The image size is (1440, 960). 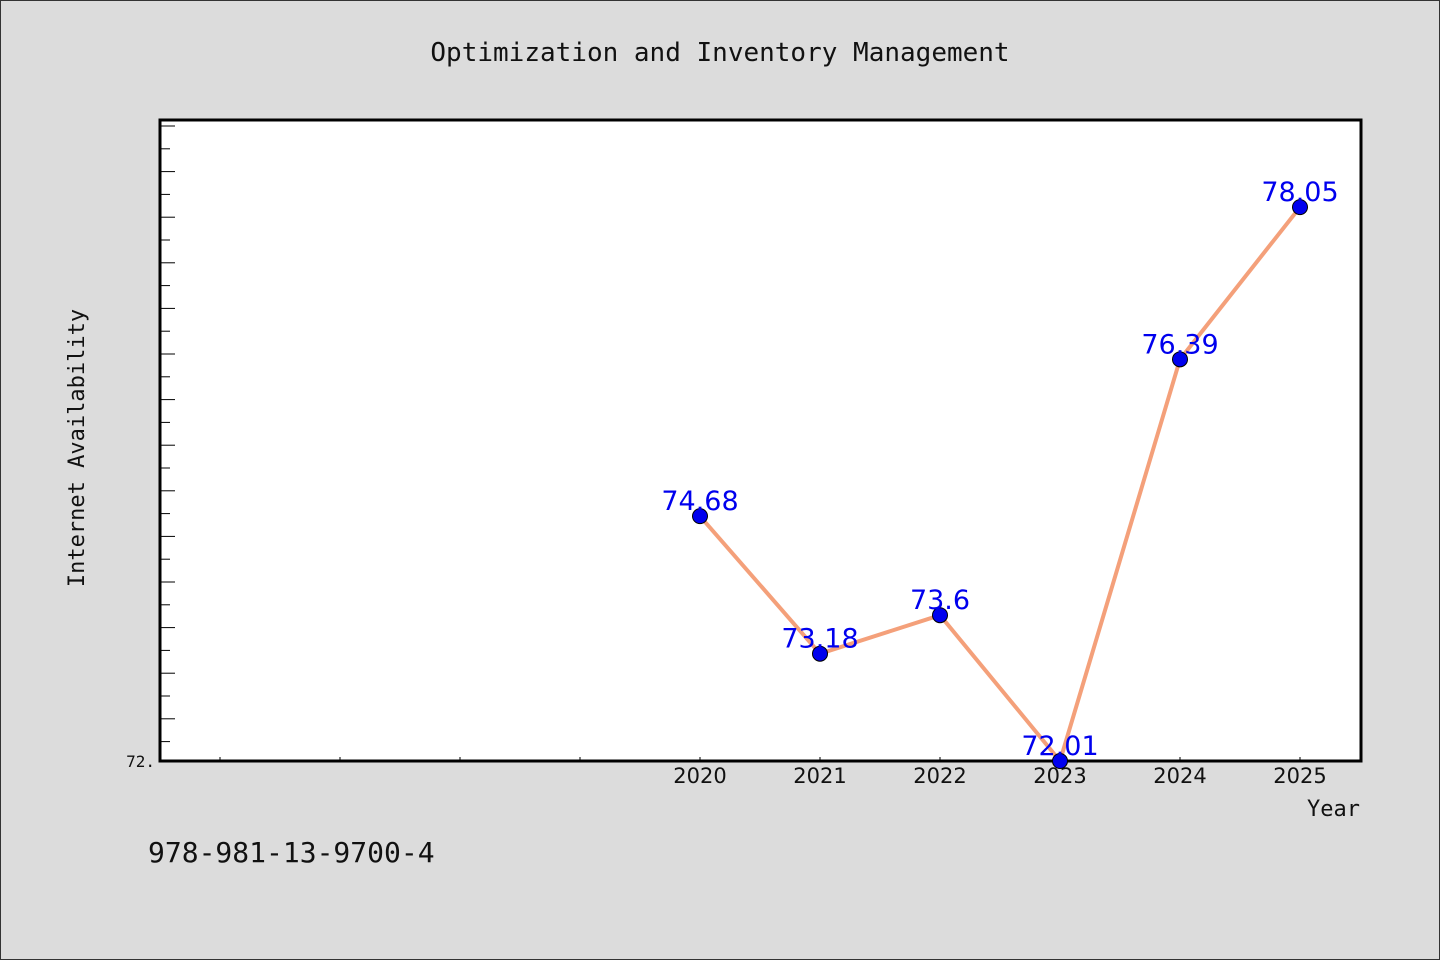 What do you see at coordinates (1299, 192) in the screenshot?
I see `data-label: 78.05` at bounding box center [1299, 192].